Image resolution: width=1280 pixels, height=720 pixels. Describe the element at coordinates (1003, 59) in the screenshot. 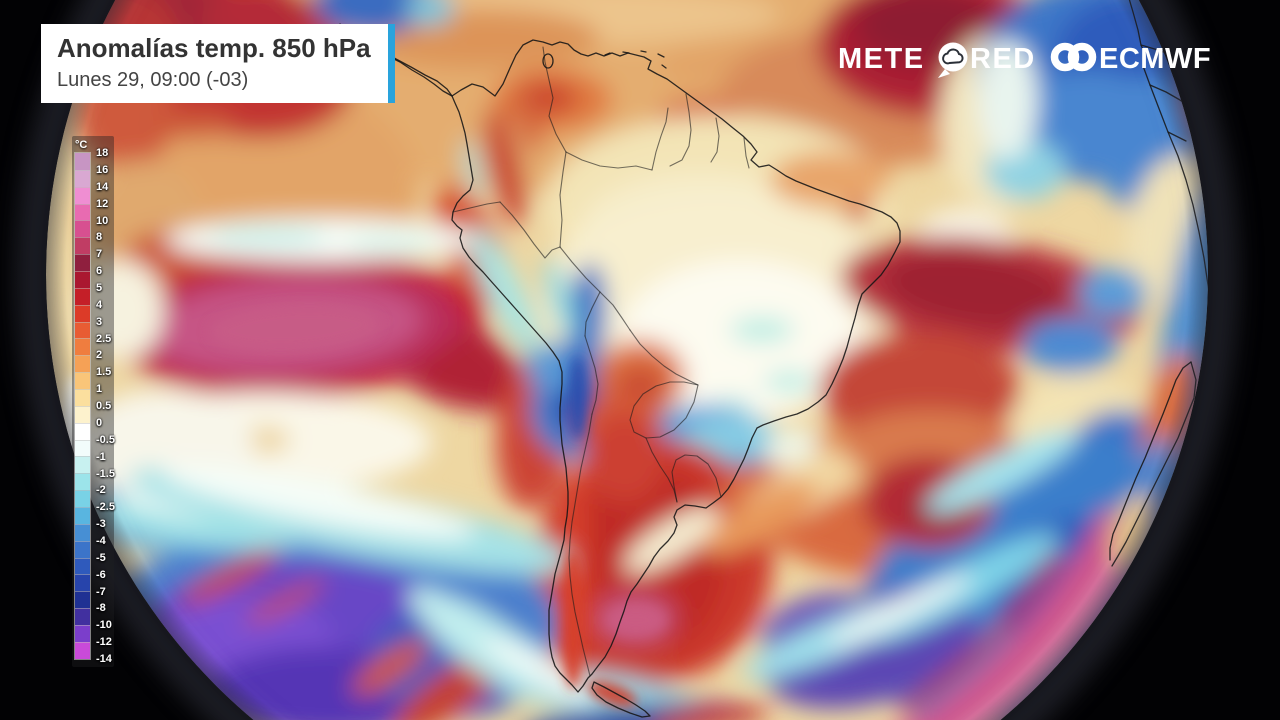

I see `svg-text: RED` at that location.